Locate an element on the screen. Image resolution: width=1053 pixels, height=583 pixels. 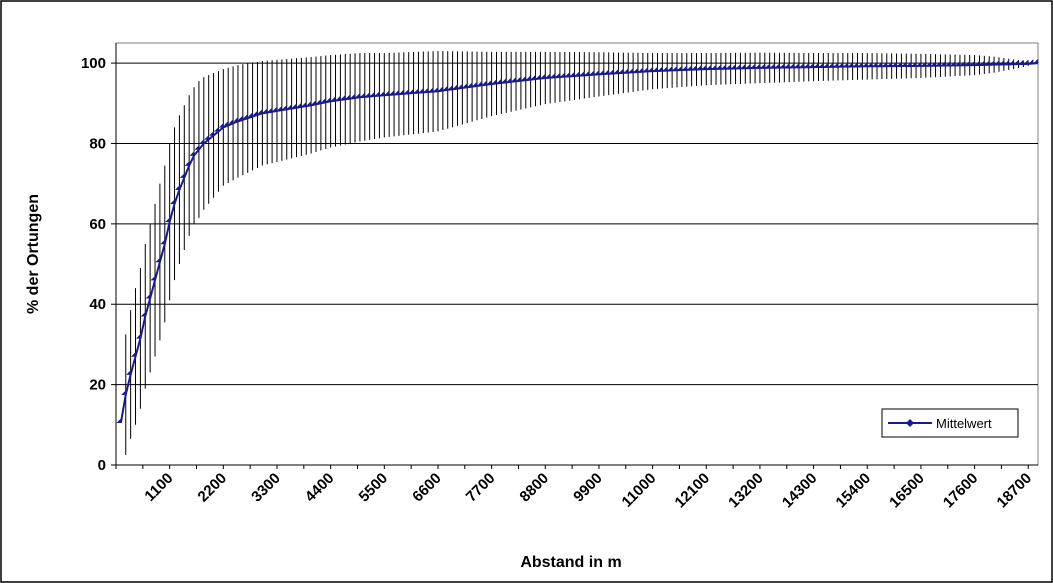
y-tick-labels: 0 20 40 60 80 100 is located at coordinates (93, 264).